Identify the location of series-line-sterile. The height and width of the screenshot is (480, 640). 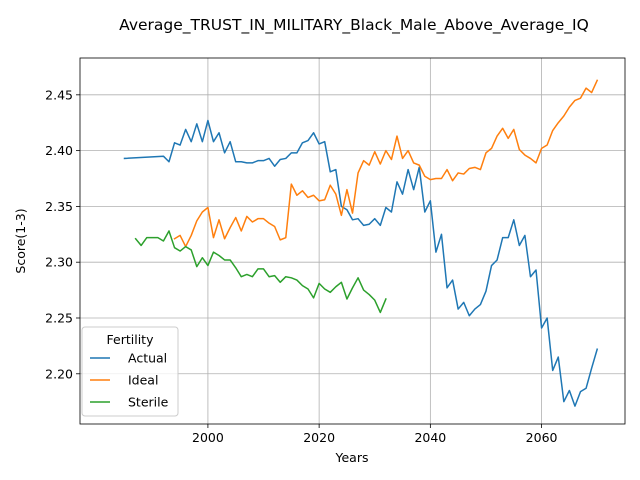
(260, 272).